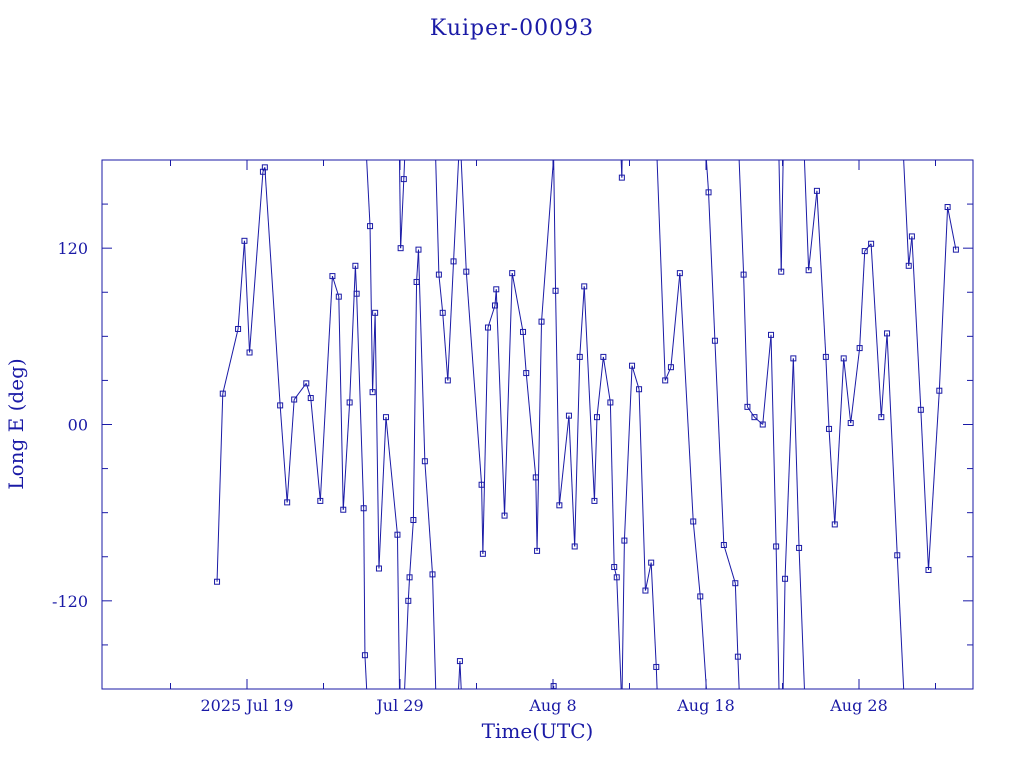  Describe the element at coordinates (552, 705) in the screenshot. I see `x-tick-label: Aug 8` at that location.